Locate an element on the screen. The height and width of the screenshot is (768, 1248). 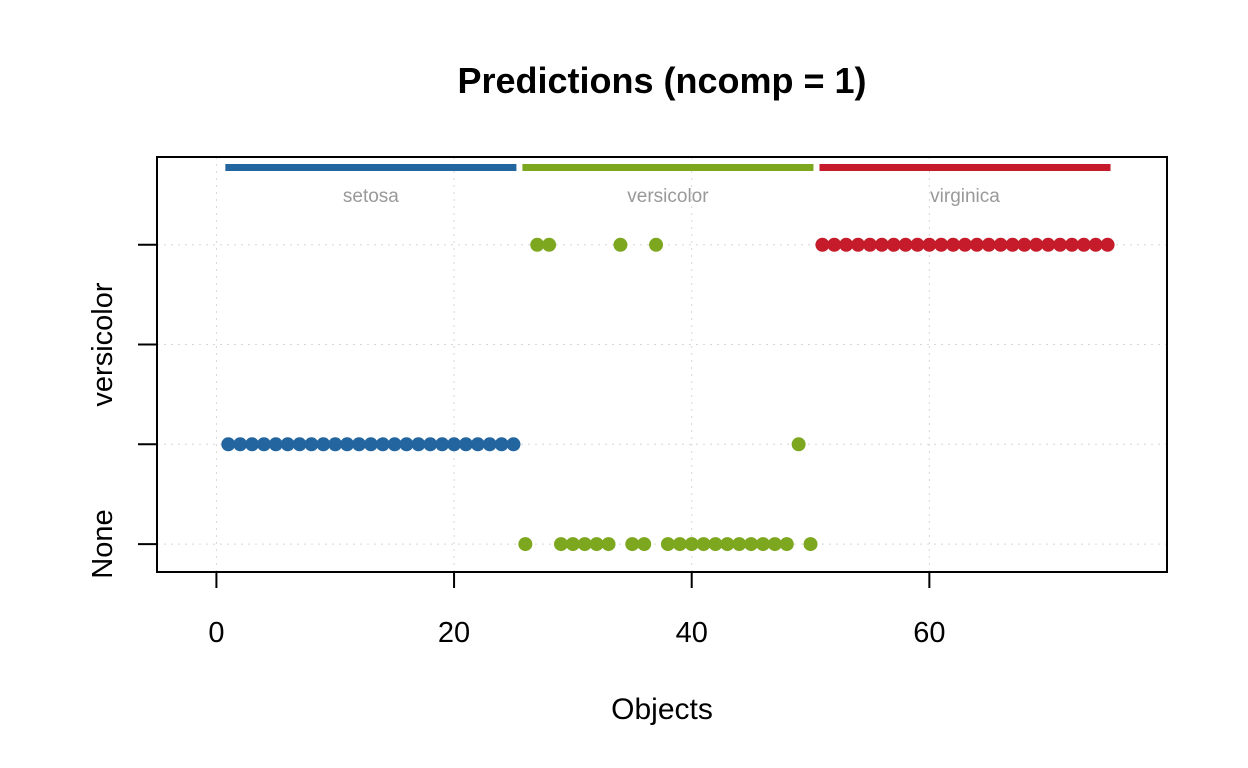
group-bars: setosa versicolor virginica is located at coordinates (668, 185).